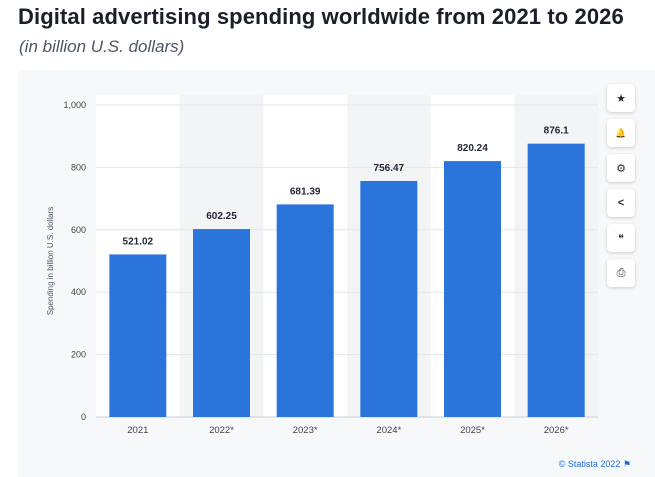  What do you see at coordinates (472, 289) in the screenshot?
I see `bar-2025` at bounding box center [472, 289].